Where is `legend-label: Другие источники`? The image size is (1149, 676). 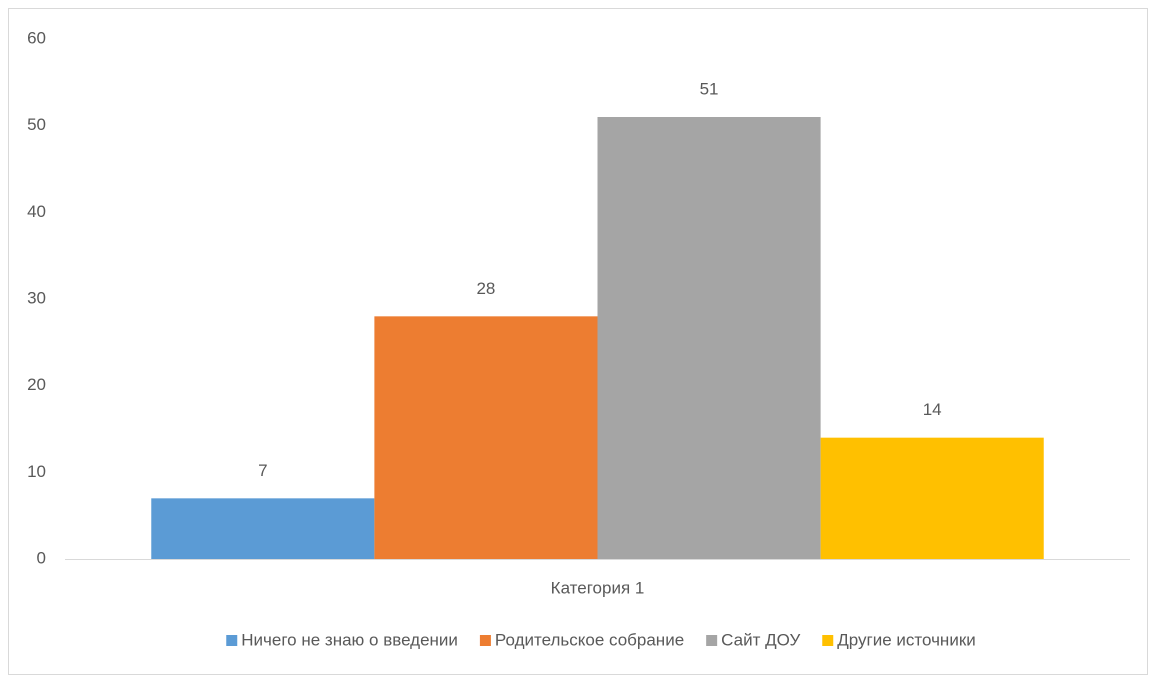 legend-label: Другие источники is located at coordinates (906, 639).